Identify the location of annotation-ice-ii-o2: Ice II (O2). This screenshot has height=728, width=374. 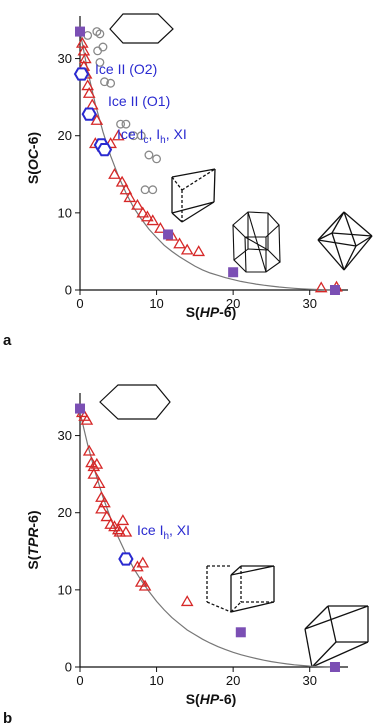
(126, 69).